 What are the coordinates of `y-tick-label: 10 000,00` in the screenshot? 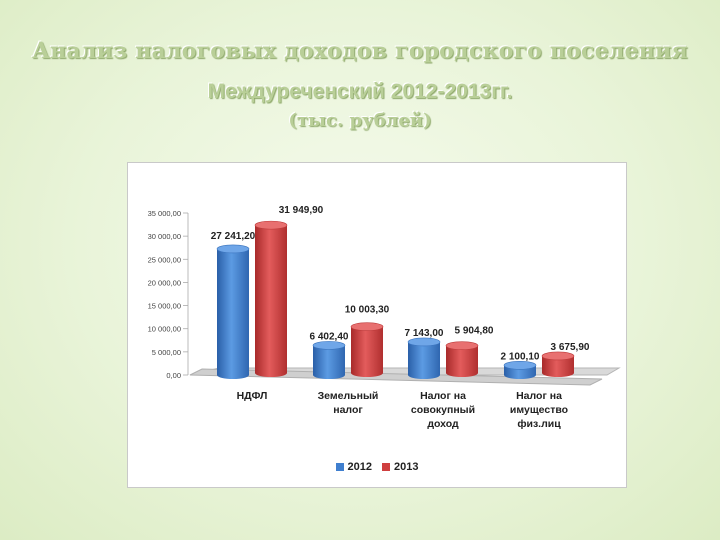 It's located at (164, 329).